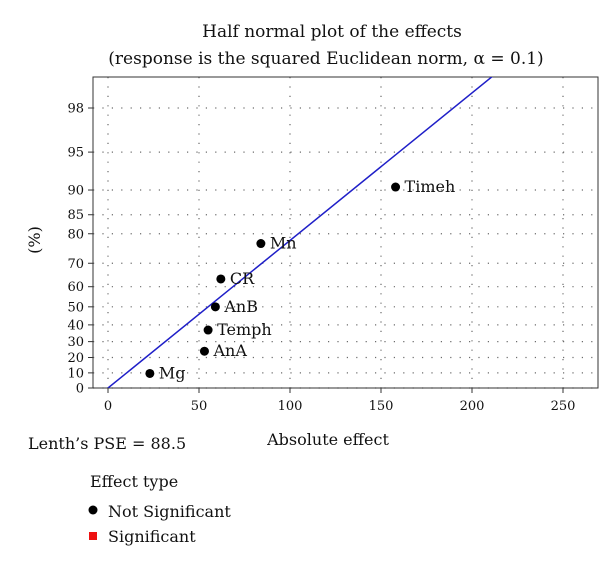  What do you see at coordinates (107, 443) in the screenshot?
I see `lenth-pse-annotation: Lenth’s PSE = 88.5` at bounding box center [107, 443].